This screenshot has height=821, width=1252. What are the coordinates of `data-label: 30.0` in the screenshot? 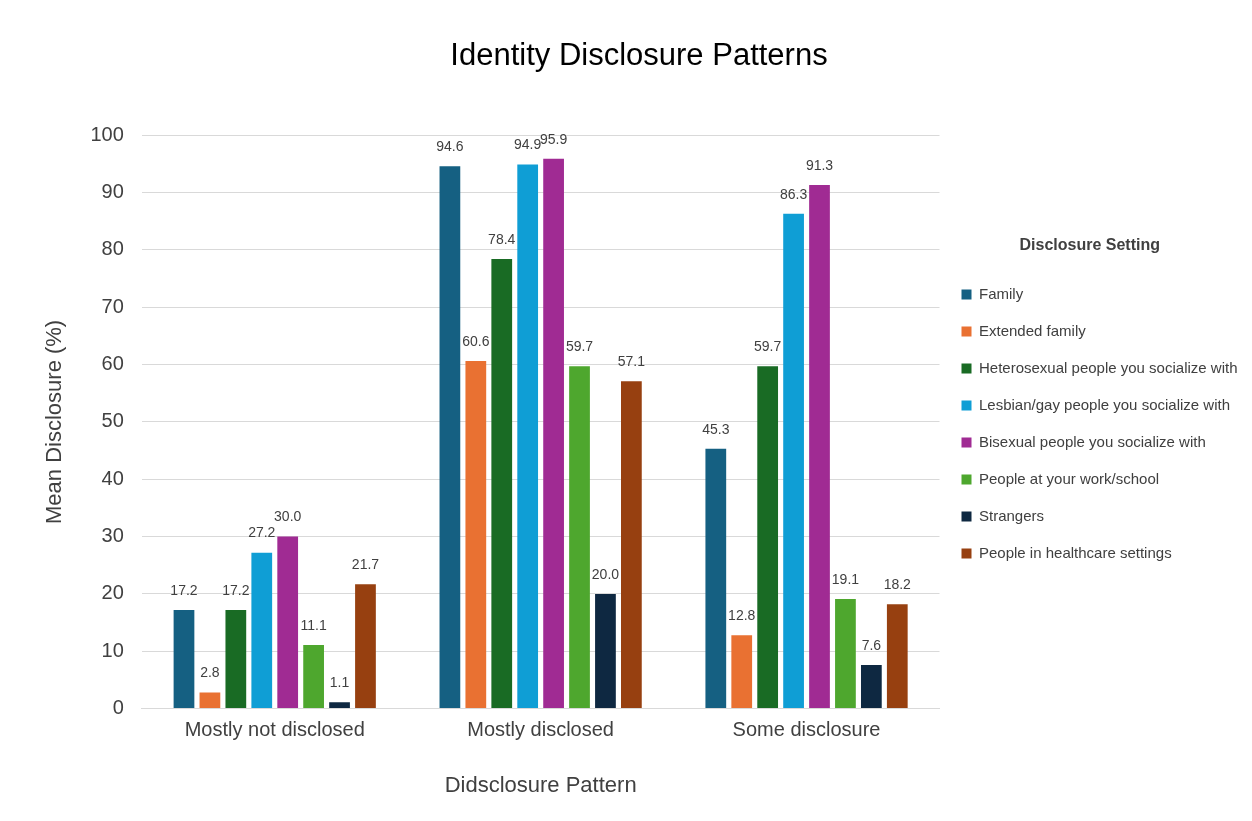 It's located at (288, 516).